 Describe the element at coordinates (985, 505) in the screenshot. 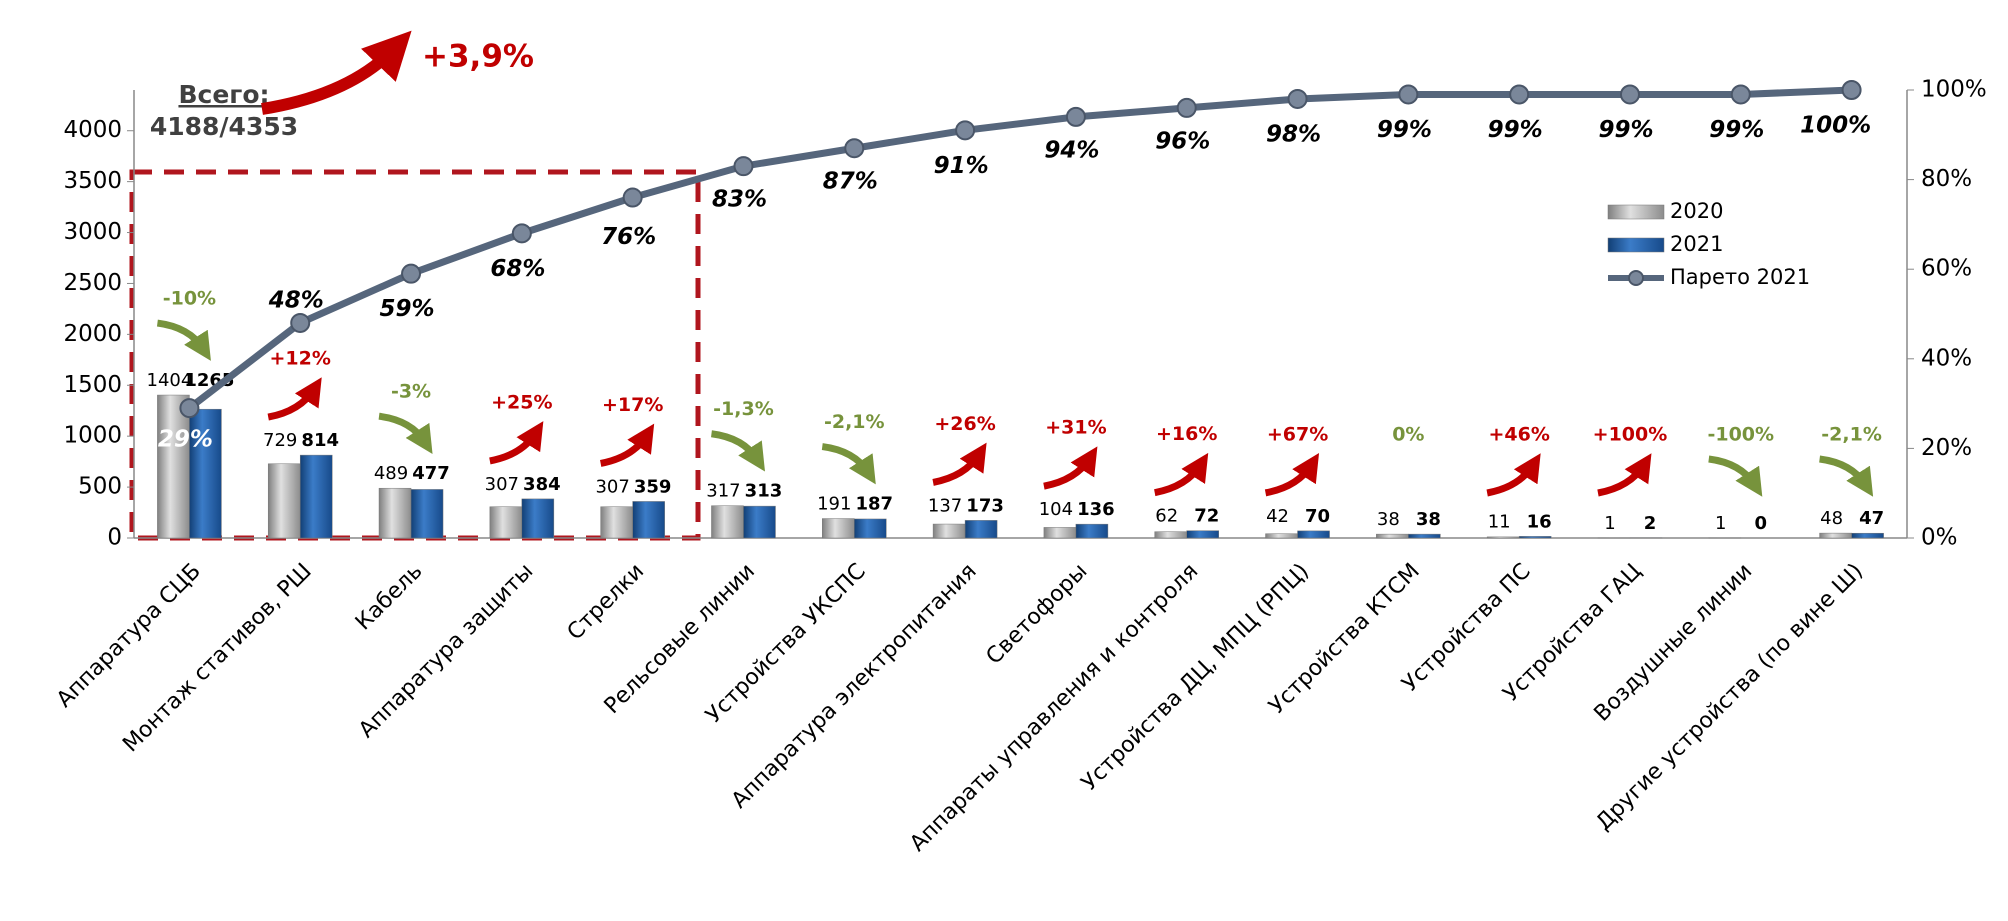

I see `value-label: 173` at that location.